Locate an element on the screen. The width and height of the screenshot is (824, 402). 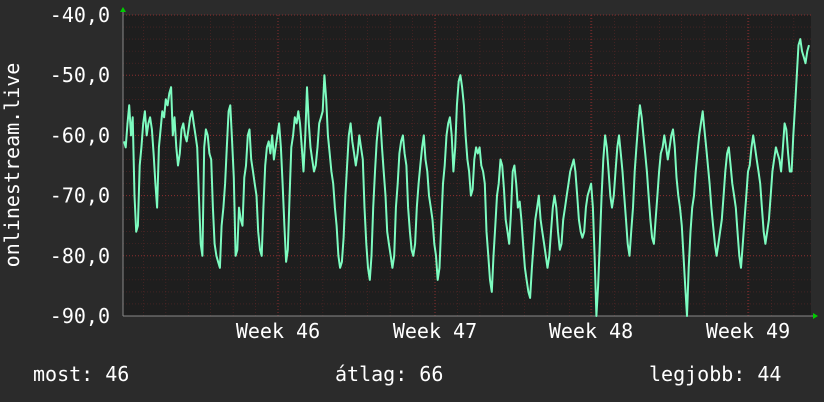
x-tick-labels: Week 46 Week 47 Week 48 Week 49 is located at coordinates (513, 331).